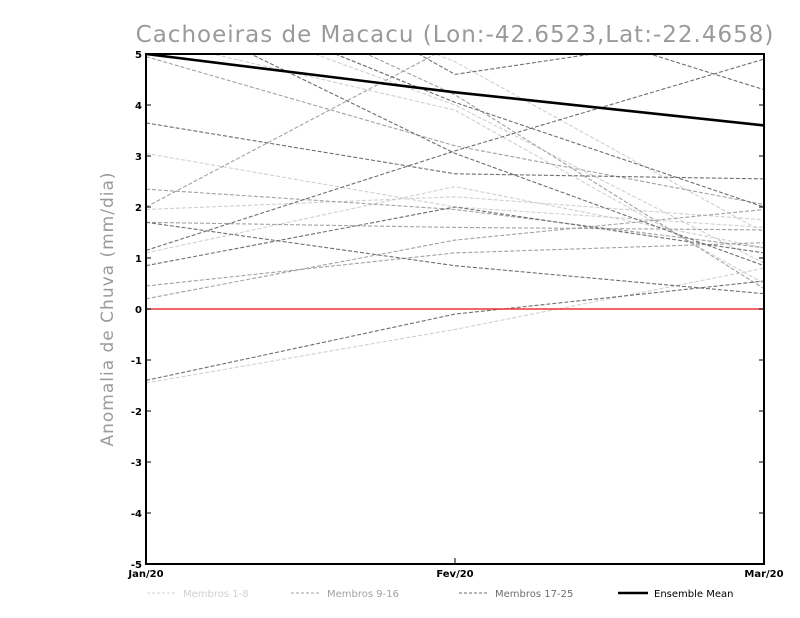 This screenshot has height=618, width=800. I want to click on y-tick-label: 5, so click(138, 55).